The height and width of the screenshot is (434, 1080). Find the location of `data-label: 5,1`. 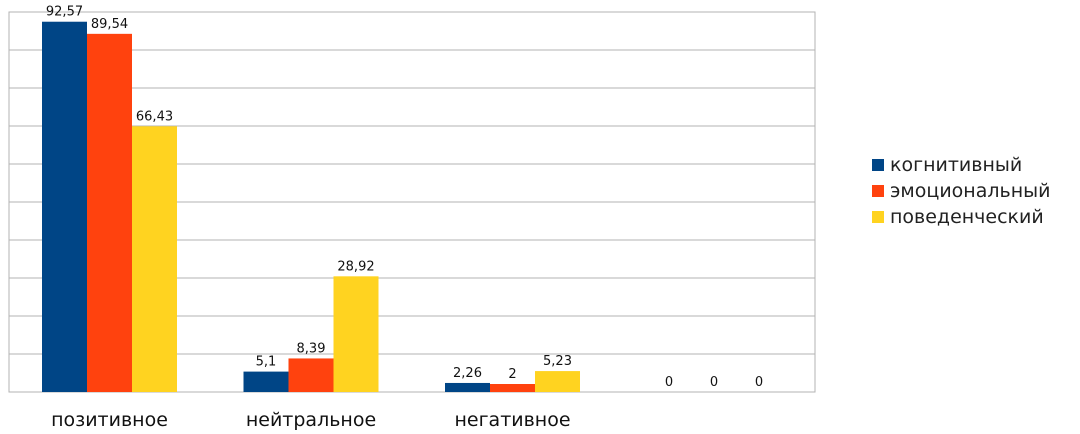

data-label: 5,1 is located at coordinates (266, 362).